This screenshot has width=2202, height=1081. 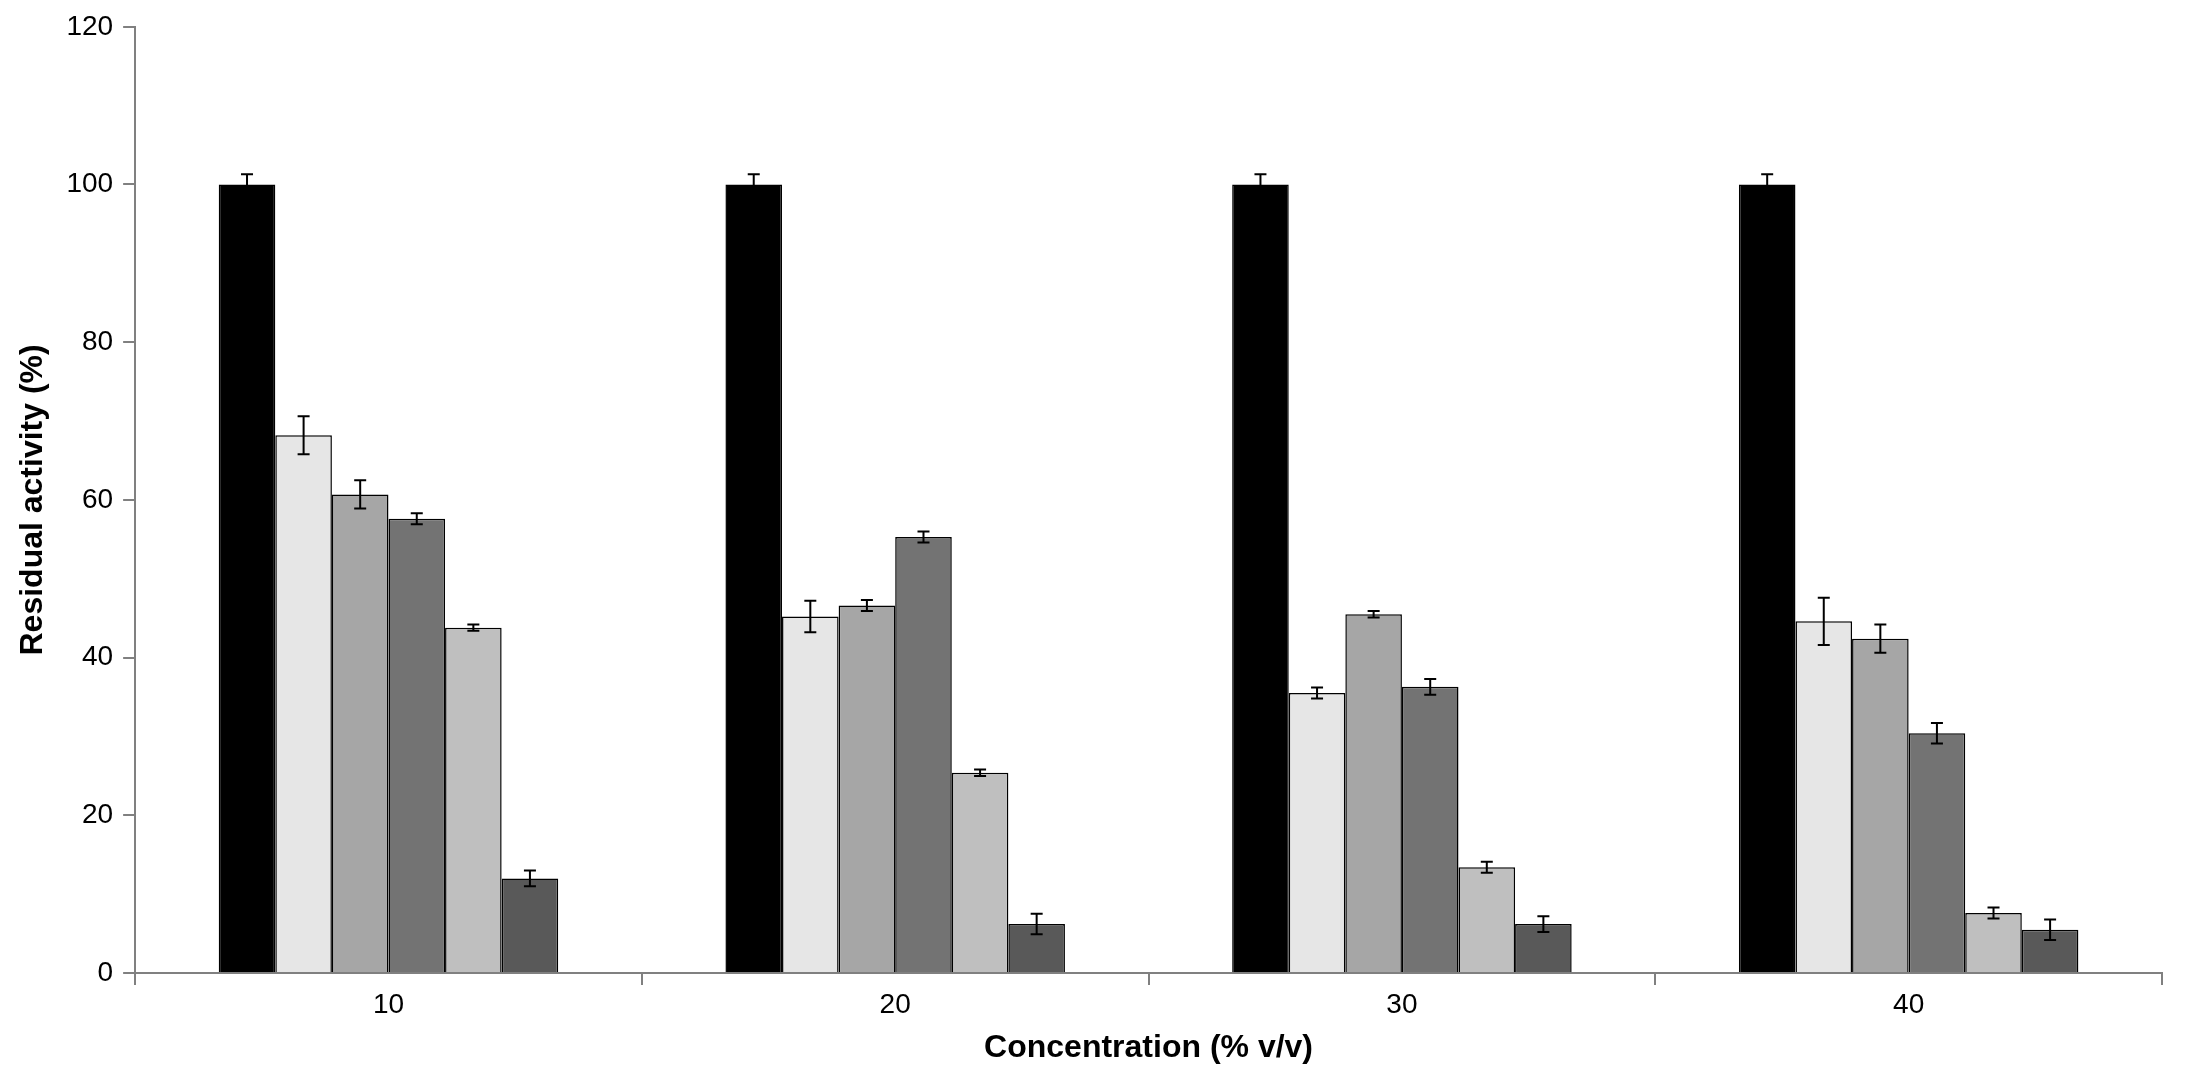 What do you see at coordinates (97, 814) in the screenshot?
I see `y-tick-label: 20` at bounding box center [97, 814].